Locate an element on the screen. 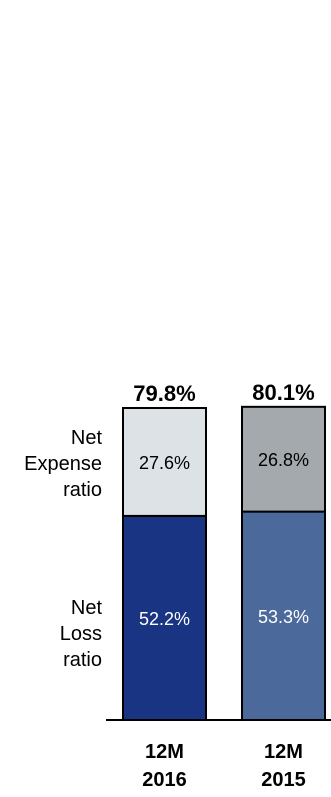 This screenshot has height=797, width=331. data-label-loss-0: 52.2% is located at coordinates (164, 619).